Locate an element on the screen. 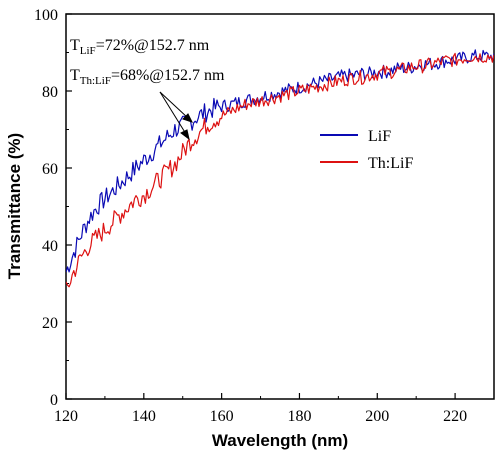 Image resolution: width=500 pixels, height=460 pixels. annotation-lif-main: T is located at coordinates (75, 45).